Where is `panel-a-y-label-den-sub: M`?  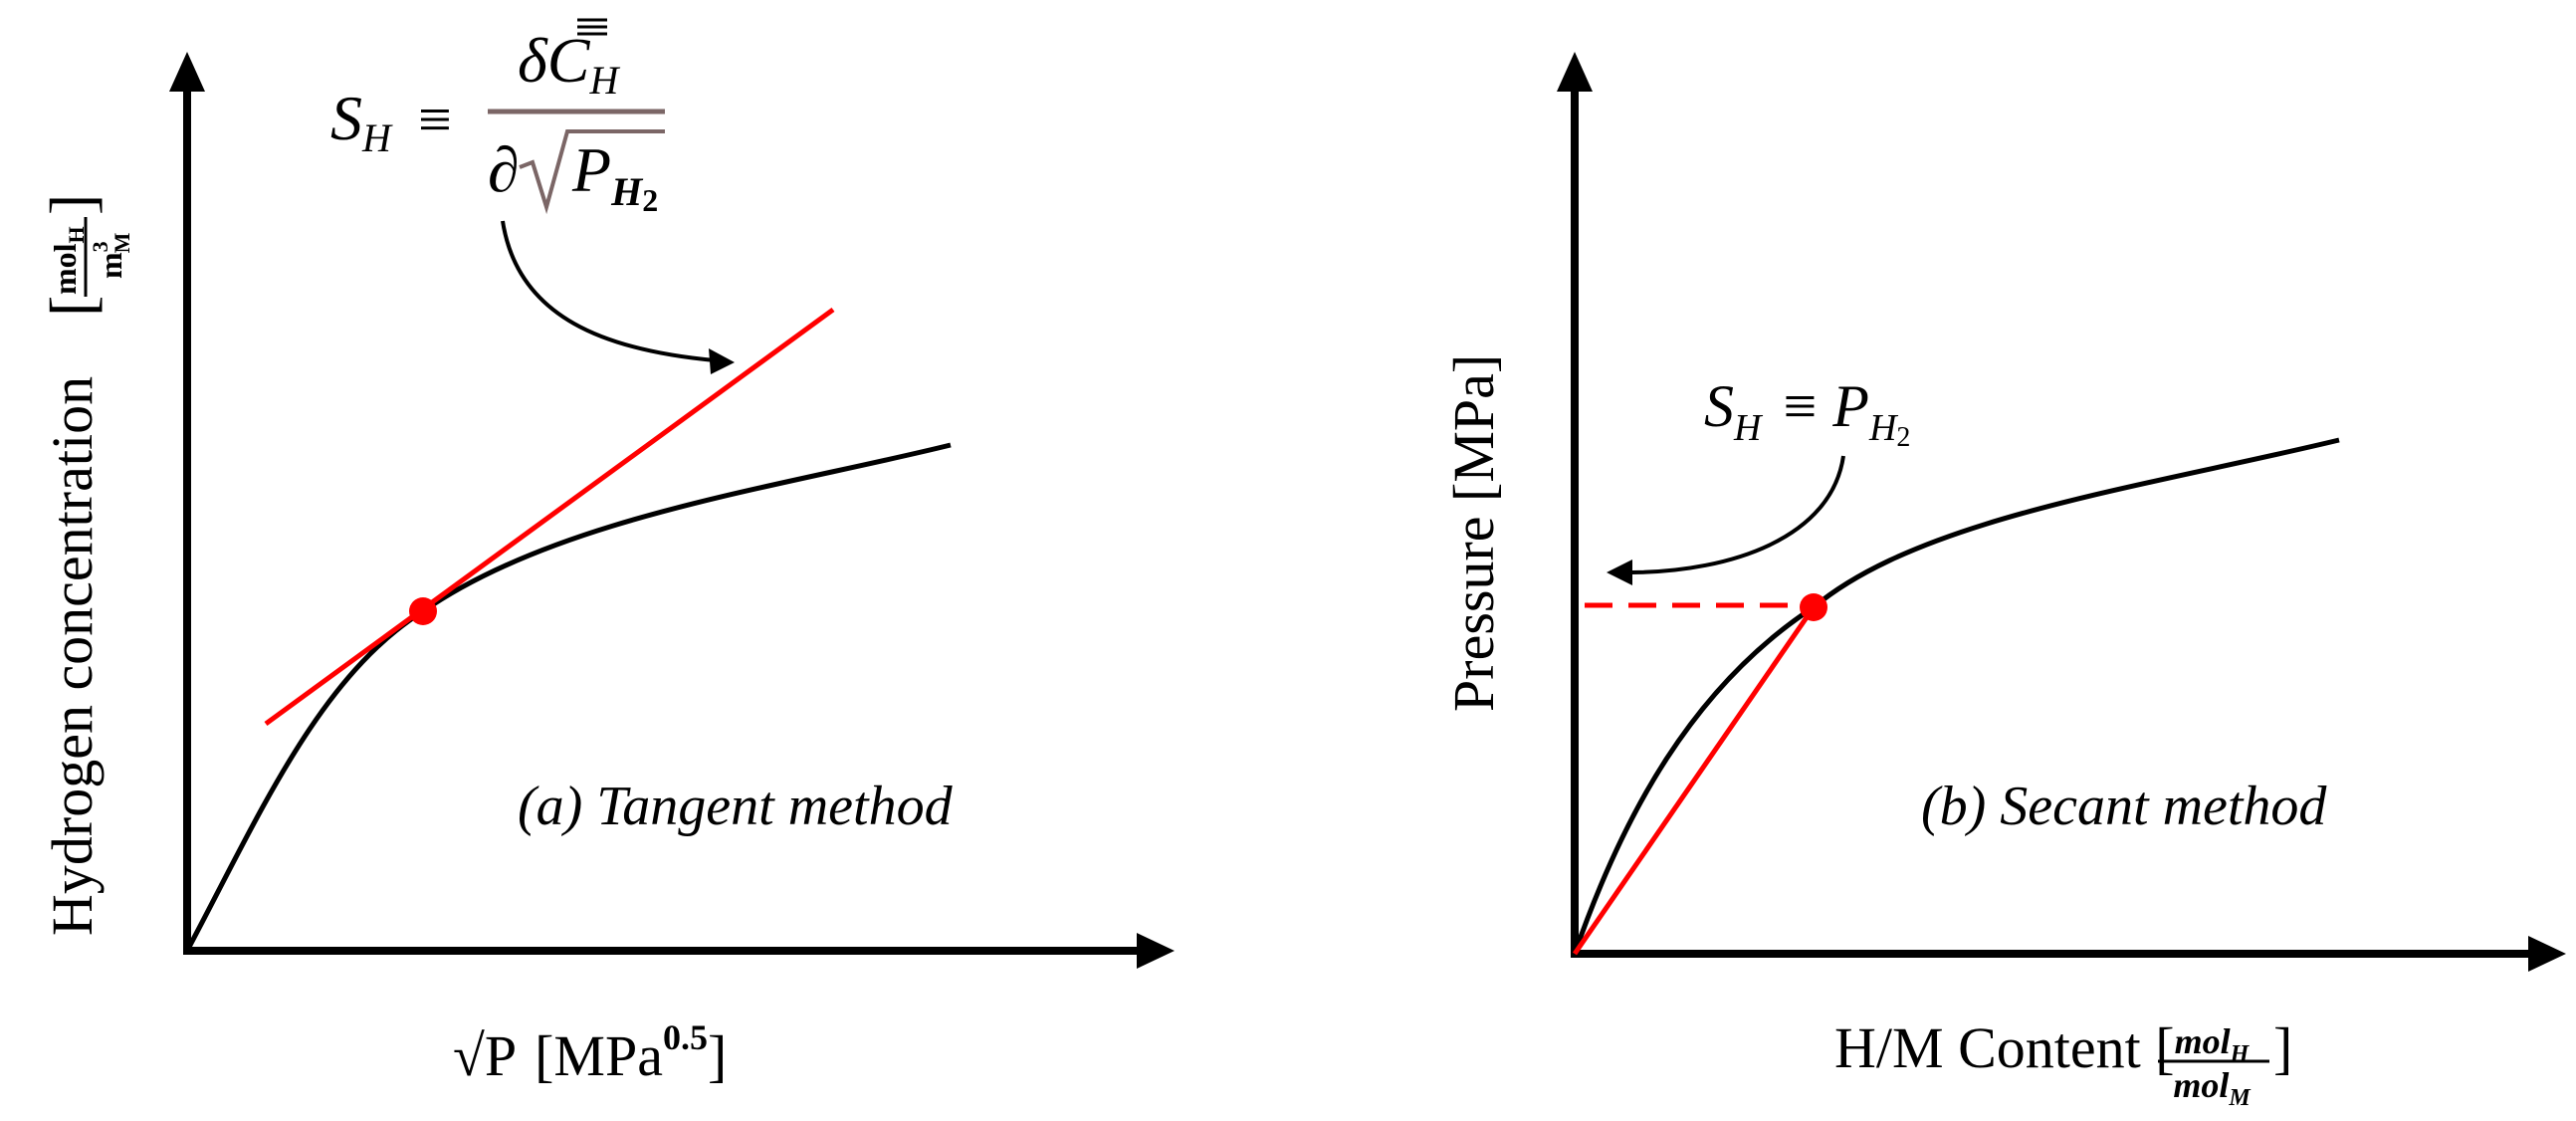 panel-a-y-label-den-sub: M is located at coordinates (121, 242).